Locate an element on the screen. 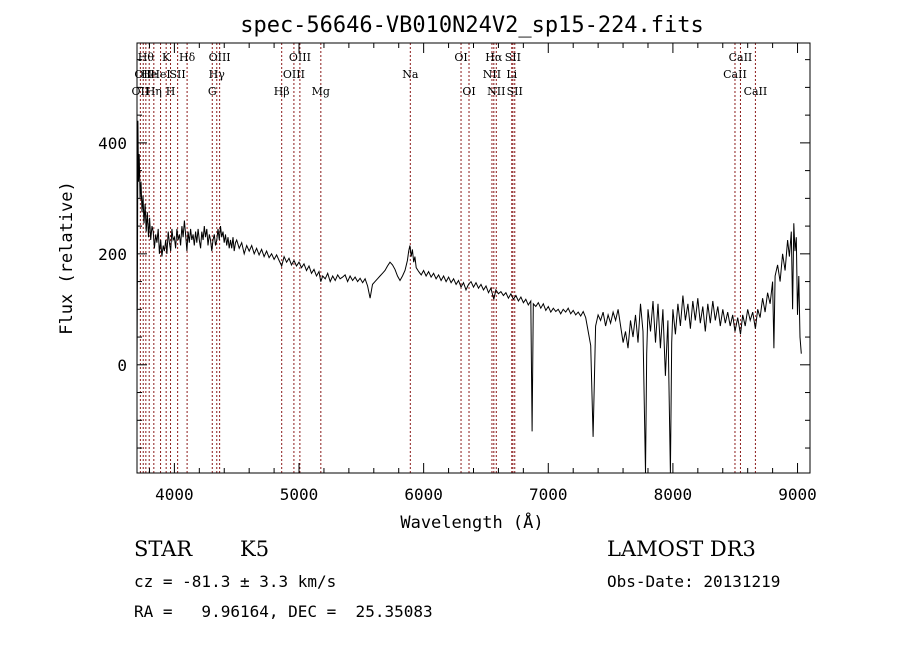  y-axis-label: Flux (relative) is located at coordinates (67, 258).